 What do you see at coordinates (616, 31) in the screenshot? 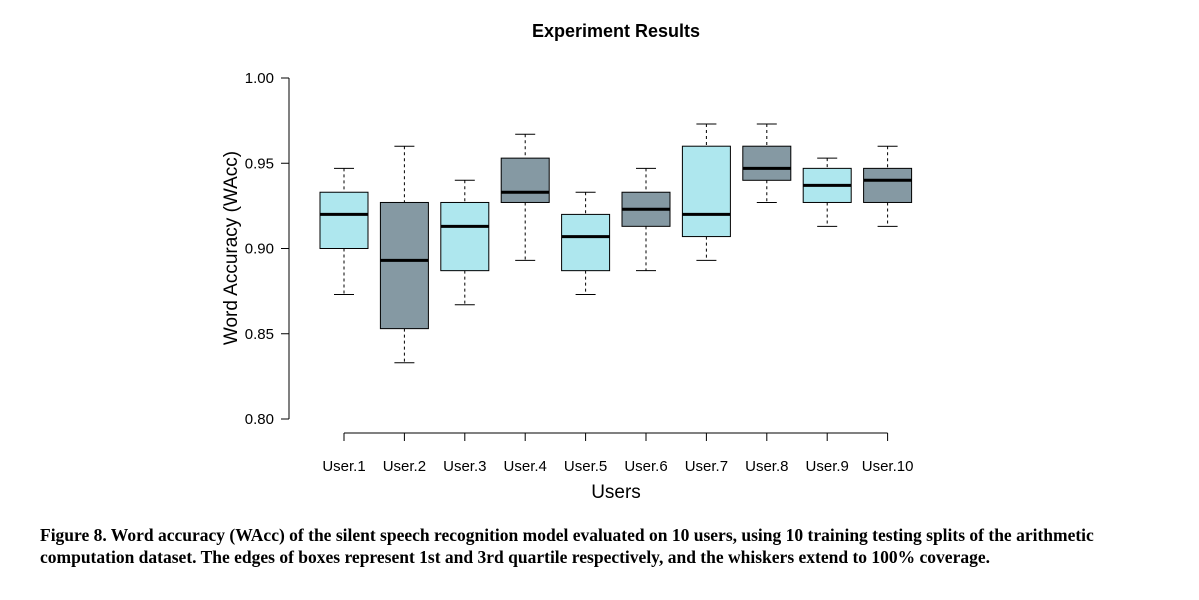
I see `chart-title: Experiment Results` at bounding box center [616, 31].